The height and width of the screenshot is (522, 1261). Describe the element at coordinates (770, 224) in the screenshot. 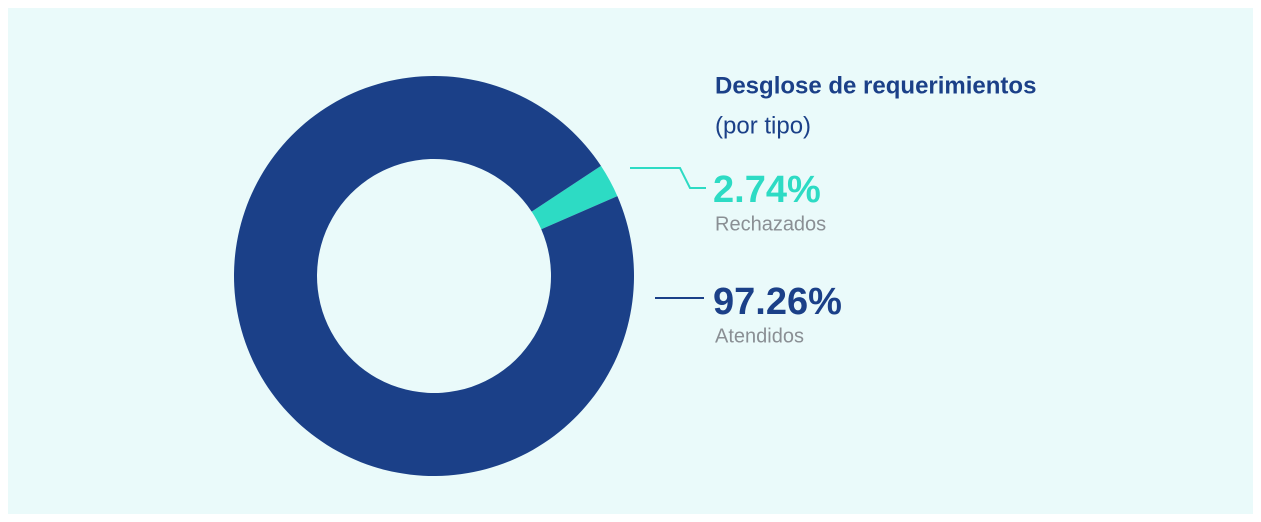

I see `category-label: Rechazados` at that location.